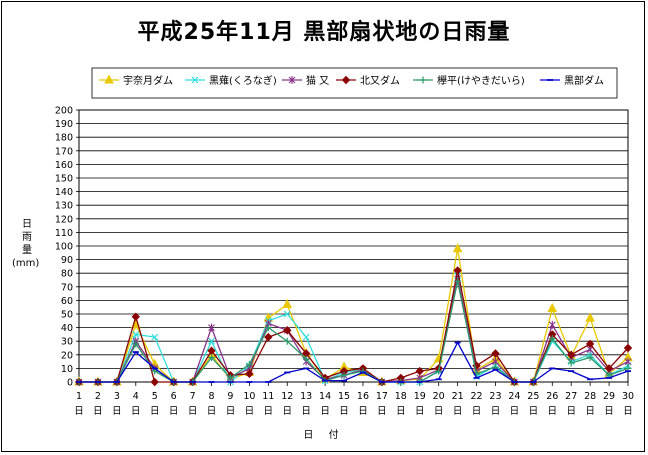  I want to click on x-tick-label: 12, so click(287, 396).